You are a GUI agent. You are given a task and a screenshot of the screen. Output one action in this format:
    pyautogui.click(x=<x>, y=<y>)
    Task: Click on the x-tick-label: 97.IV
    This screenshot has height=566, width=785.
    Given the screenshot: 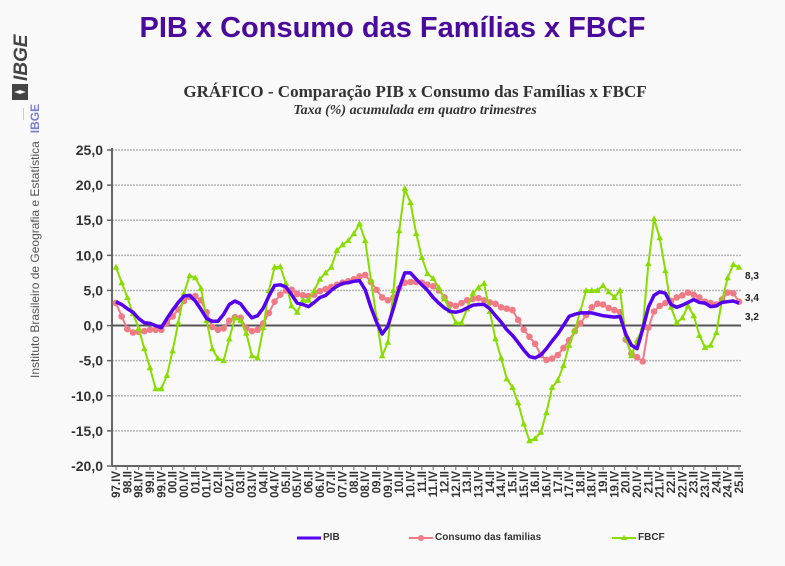 What is the action you would take?
    pyautogui.click(x=117, y=484)
    